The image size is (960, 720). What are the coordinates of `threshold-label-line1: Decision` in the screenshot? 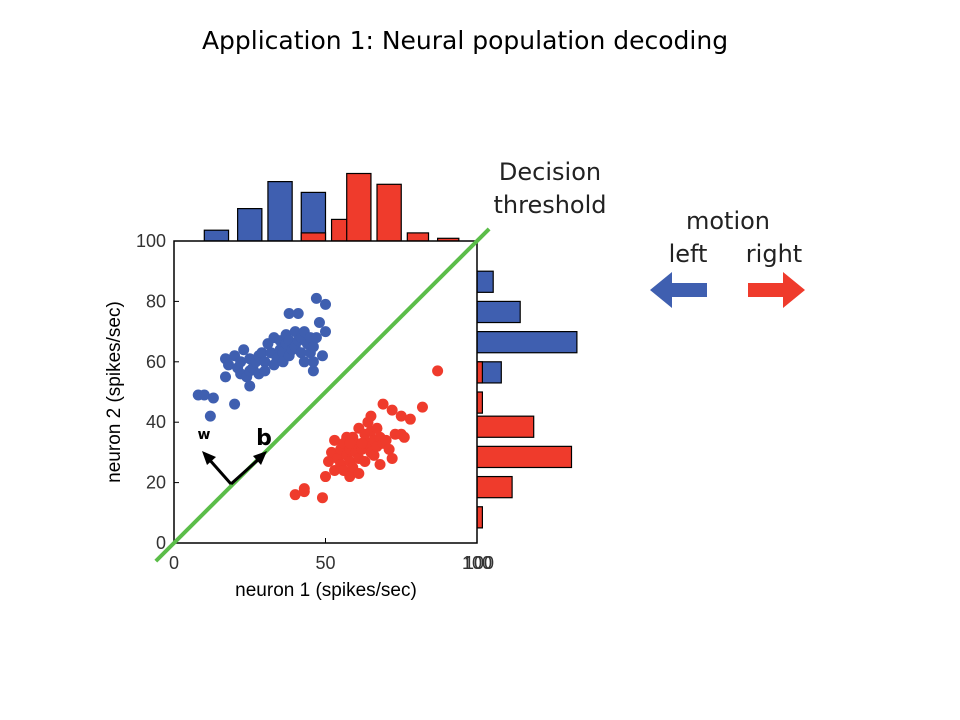 It's located at (550, 172).